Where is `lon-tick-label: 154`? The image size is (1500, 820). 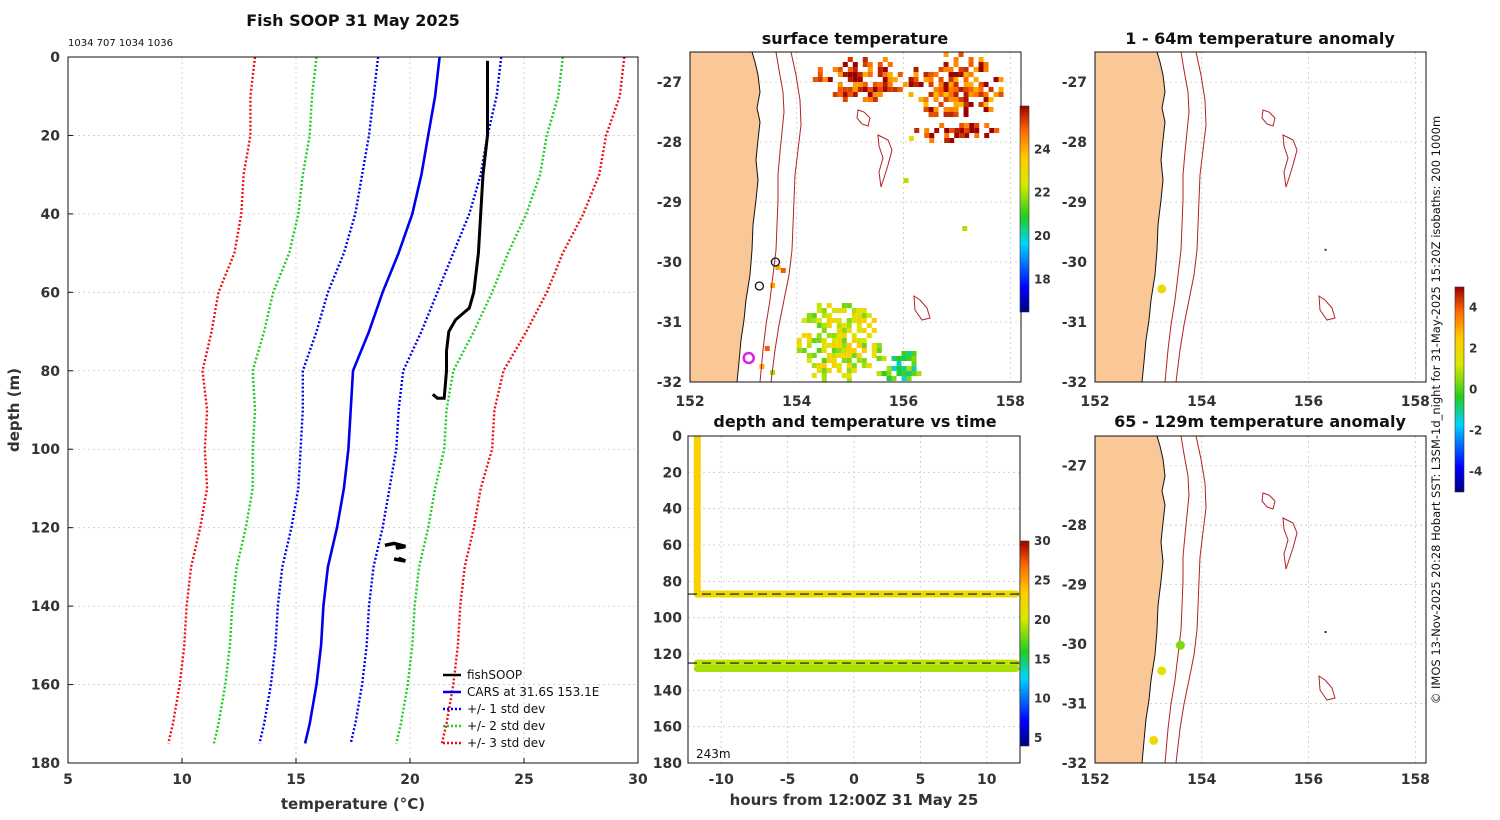 lon-tick-label: 154 is located at coordinates (1201, 402).